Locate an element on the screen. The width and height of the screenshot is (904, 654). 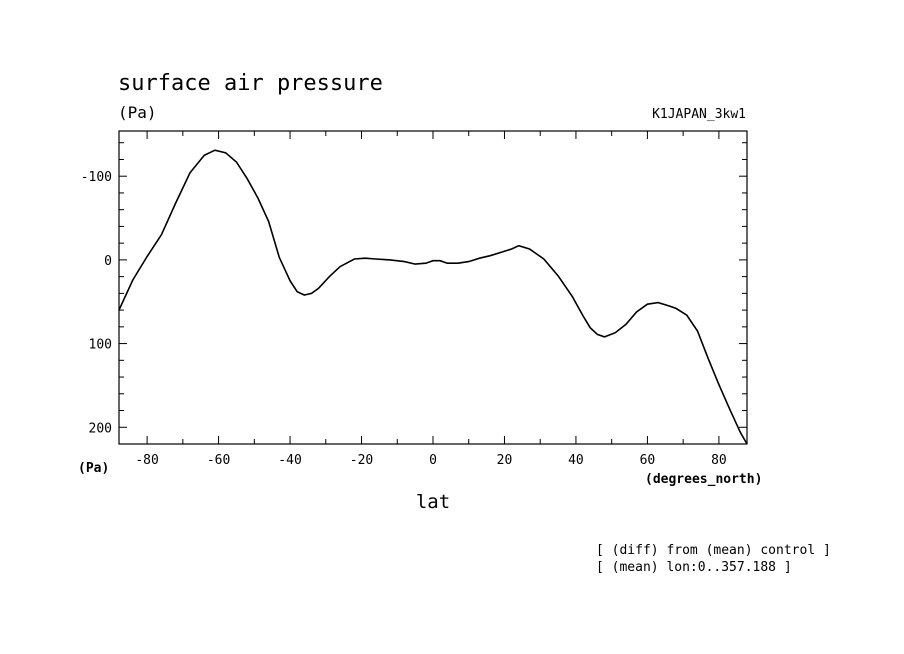
x-tick-label: -20 is located at coordinates (361, 460).